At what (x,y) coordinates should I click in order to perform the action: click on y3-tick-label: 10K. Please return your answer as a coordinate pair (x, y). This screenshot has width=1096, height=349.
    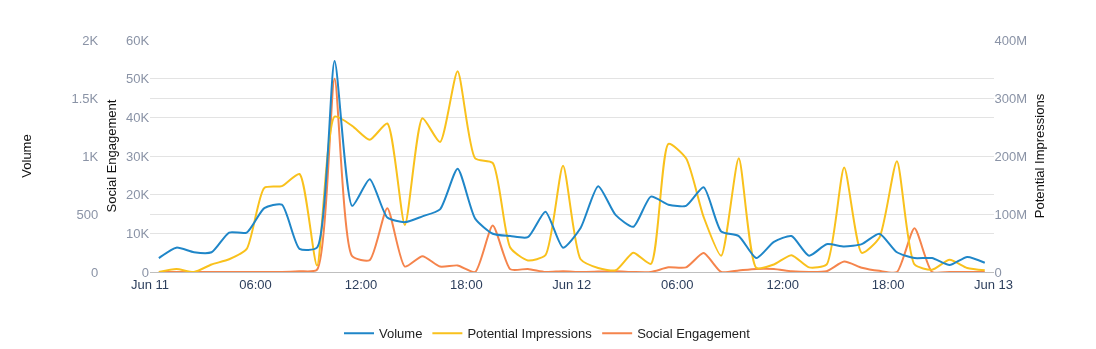
    Looking at the image, I should click on (137, 233).